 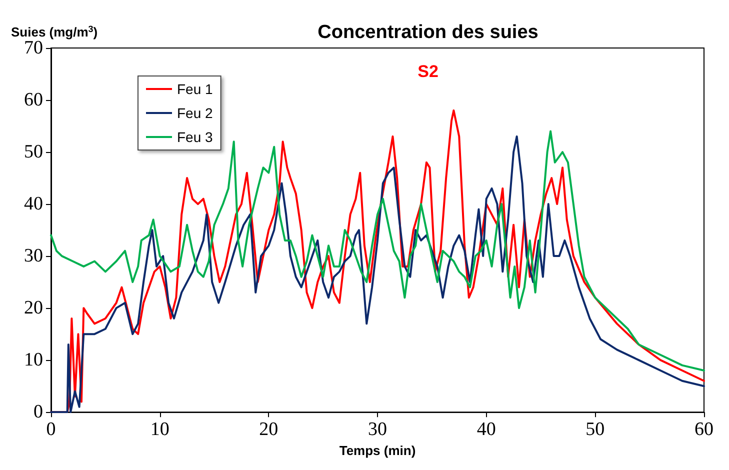 I want to click on y-tick-label: 30, so click(x=33, y=256).